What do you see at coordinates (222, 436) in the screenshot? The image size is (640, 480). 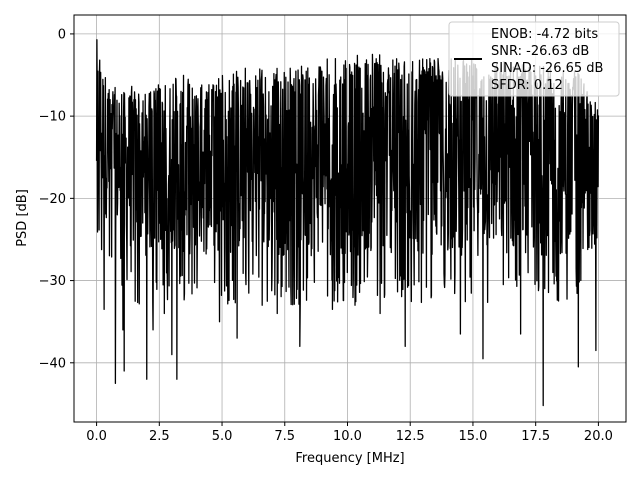 I see `x-tick-label: 5.0` at bounding box center [222, 436].